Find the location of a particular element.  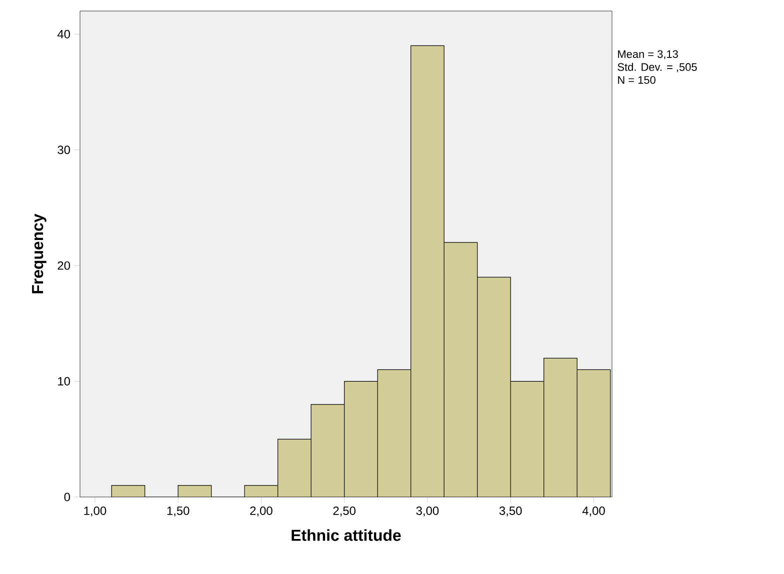

x-tick-label: 3,50 is located at coordinates (510, 511).